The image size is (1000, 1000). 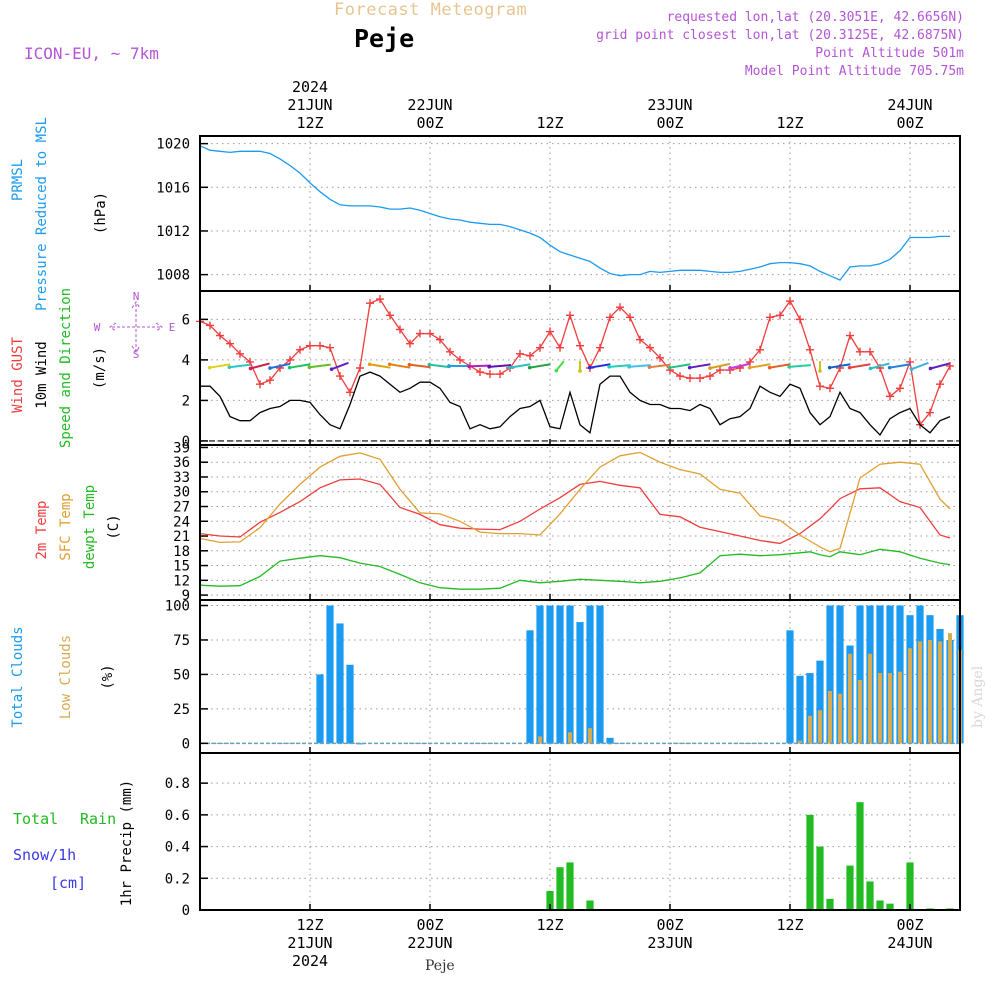 I want to click on top-time-label: 21JUN, so click(x=309, y=105).